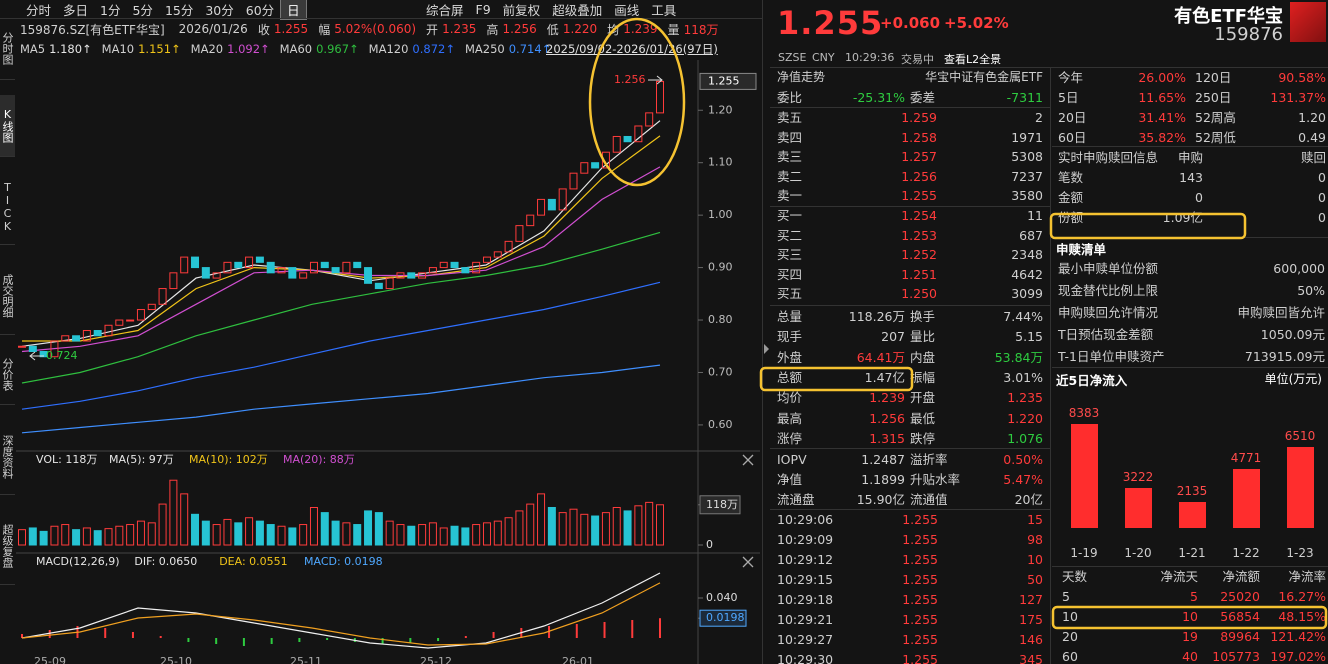 This screenshot has width=1328, height=664. What do you see at coordinates (1190, 157) in the screenshot?
I see `cell: 申购` at bounding box center [1190, 157].